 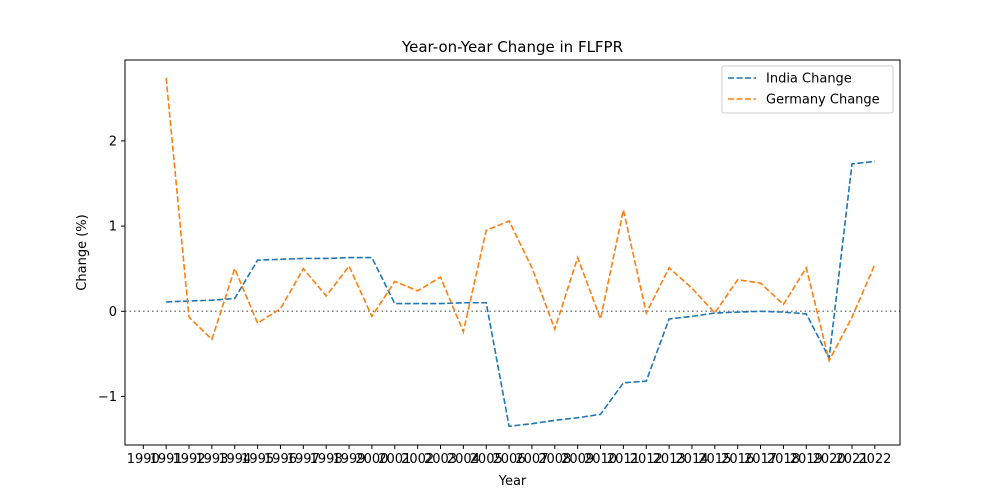 What do you see at coordinates (554, 459) in the screenshot?
I see `x-tick-label: 2008` at bounding box center [554, 459].